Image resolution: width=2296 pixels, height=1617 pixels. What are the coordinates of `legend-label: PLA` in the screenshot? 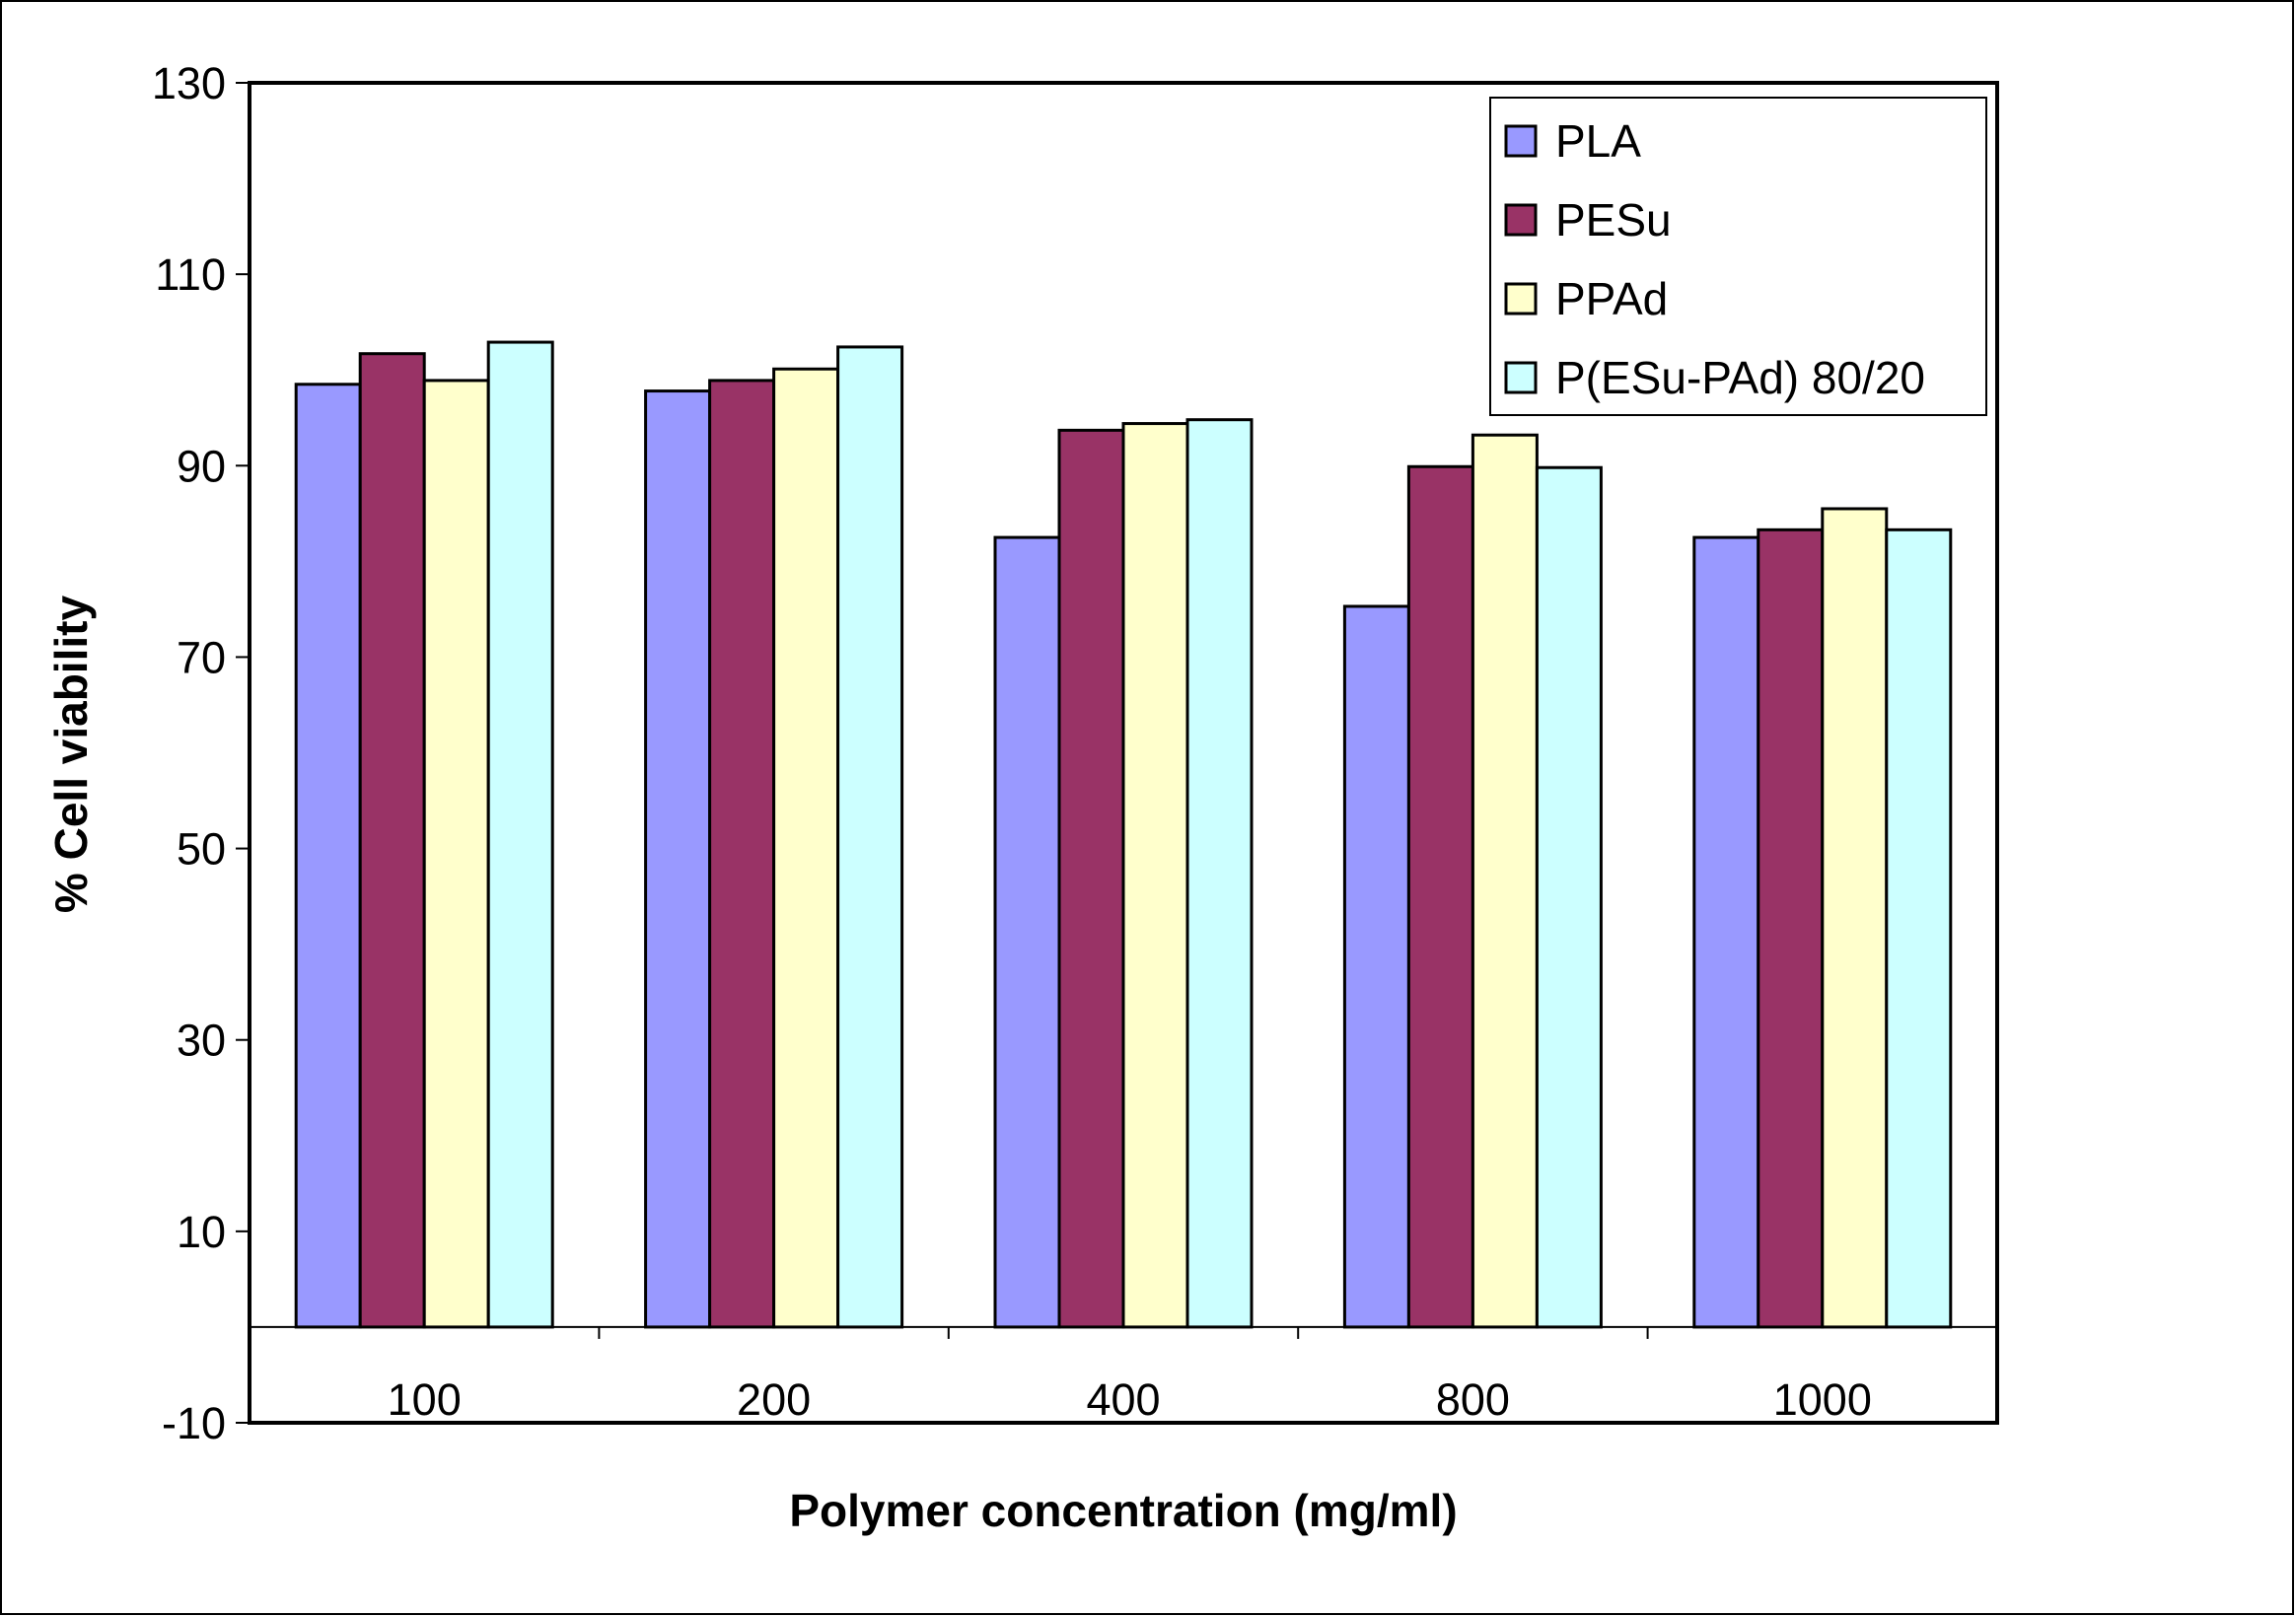 It's located at (1598, 141).